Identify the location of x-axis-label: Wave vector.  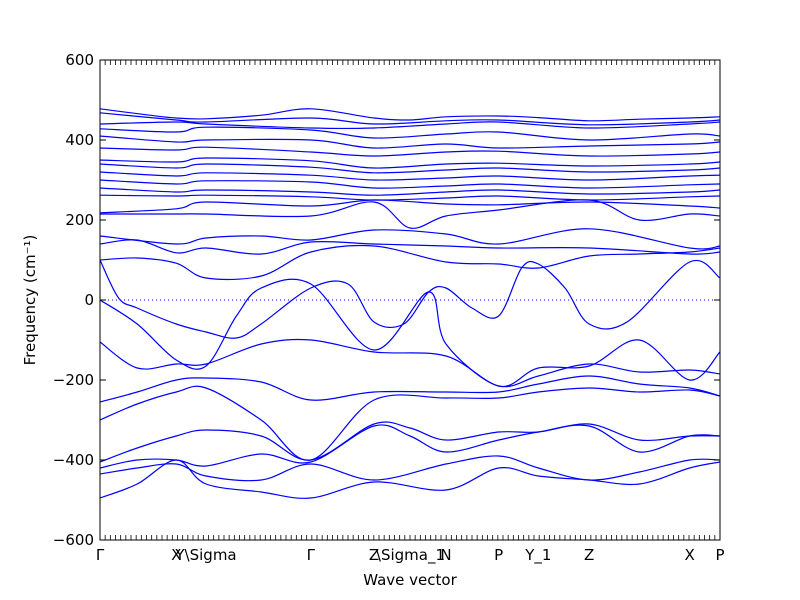
(410, 580).